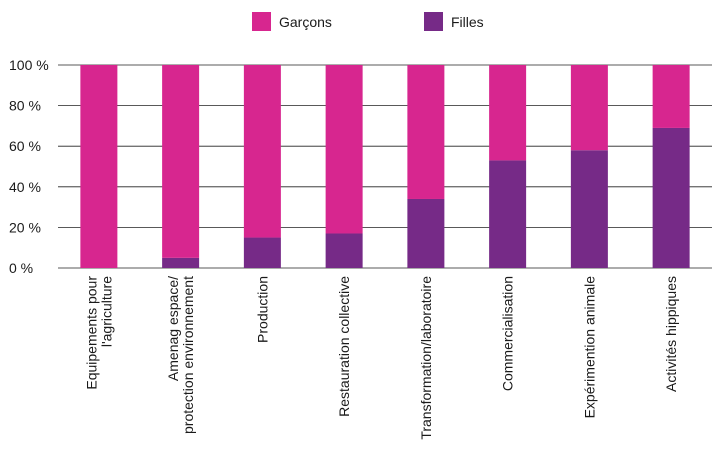 This screenshot has width=717, height=470. Describe the element at coordinates (467, 22) in the screenshot. I see `legend-label-filles: Filles` at that location.